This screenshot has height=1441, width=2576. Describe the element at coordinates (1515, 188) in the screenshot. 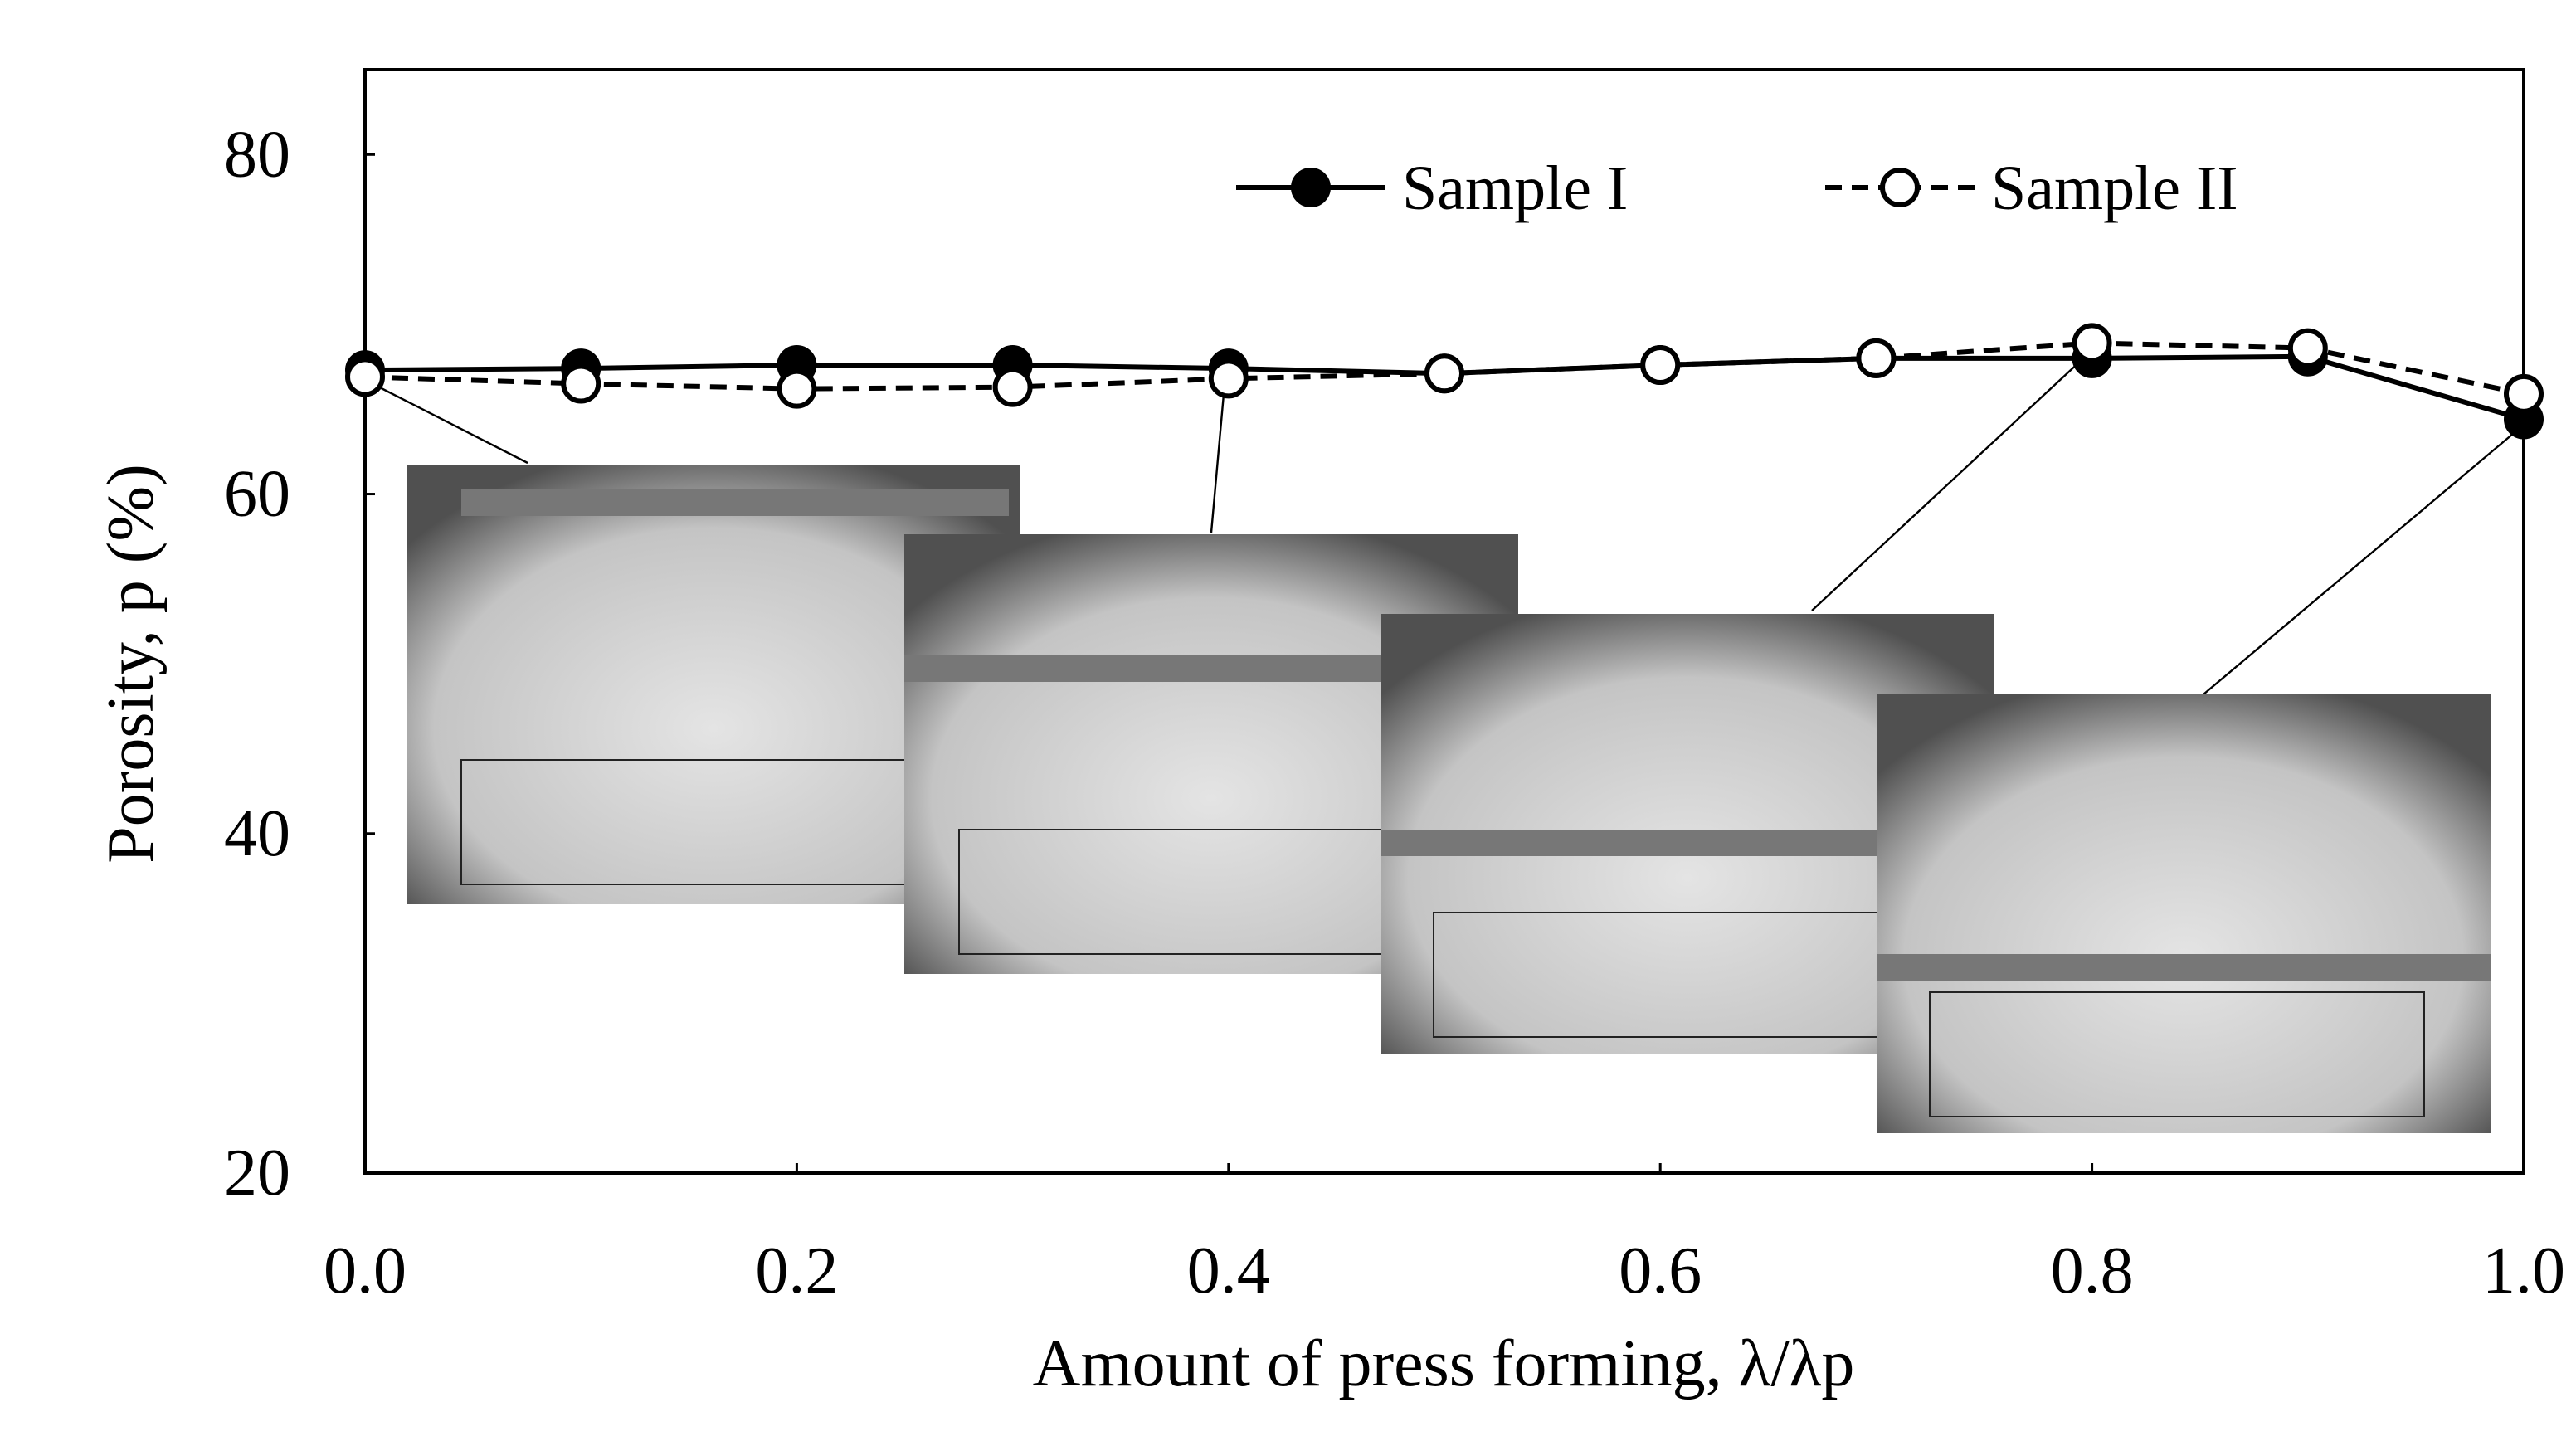

I see `legend-label: Sample I` at that location.